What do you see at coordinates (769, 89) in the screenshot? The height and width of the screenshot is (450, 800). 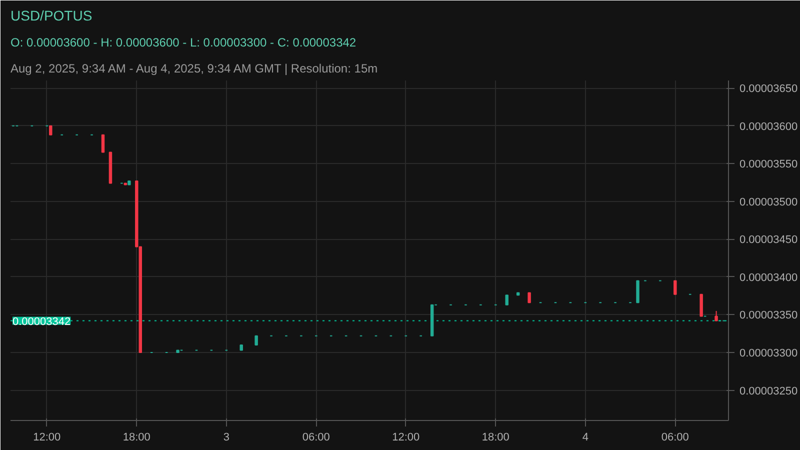 I see `y-tick-label: 0.00003650` at bounding box center [769, 89].